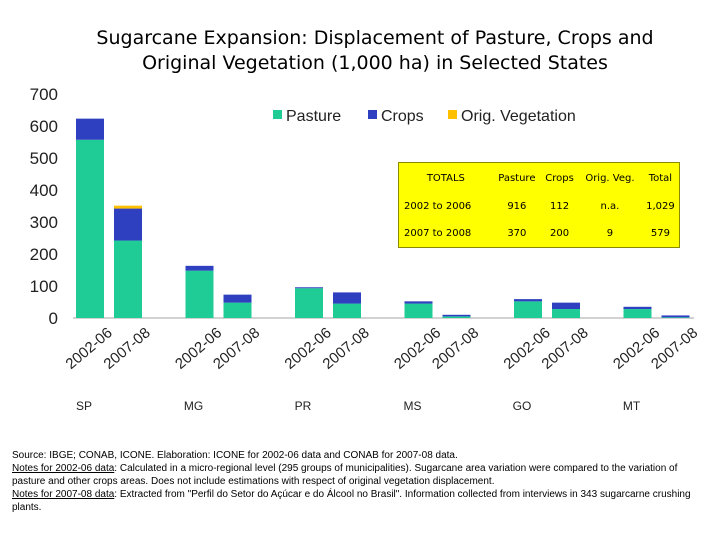 The image size is (720, 540). I want to click on totals-cell: 112, so click(559, 206).